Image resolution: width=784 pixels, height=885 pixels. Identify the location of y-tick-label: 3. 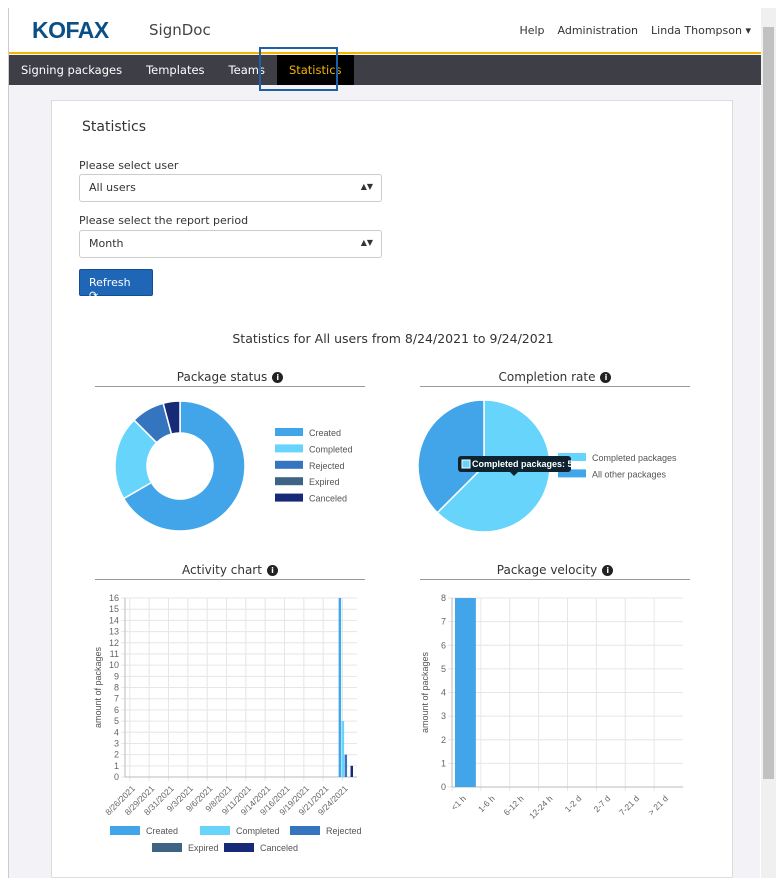
(116, 743).